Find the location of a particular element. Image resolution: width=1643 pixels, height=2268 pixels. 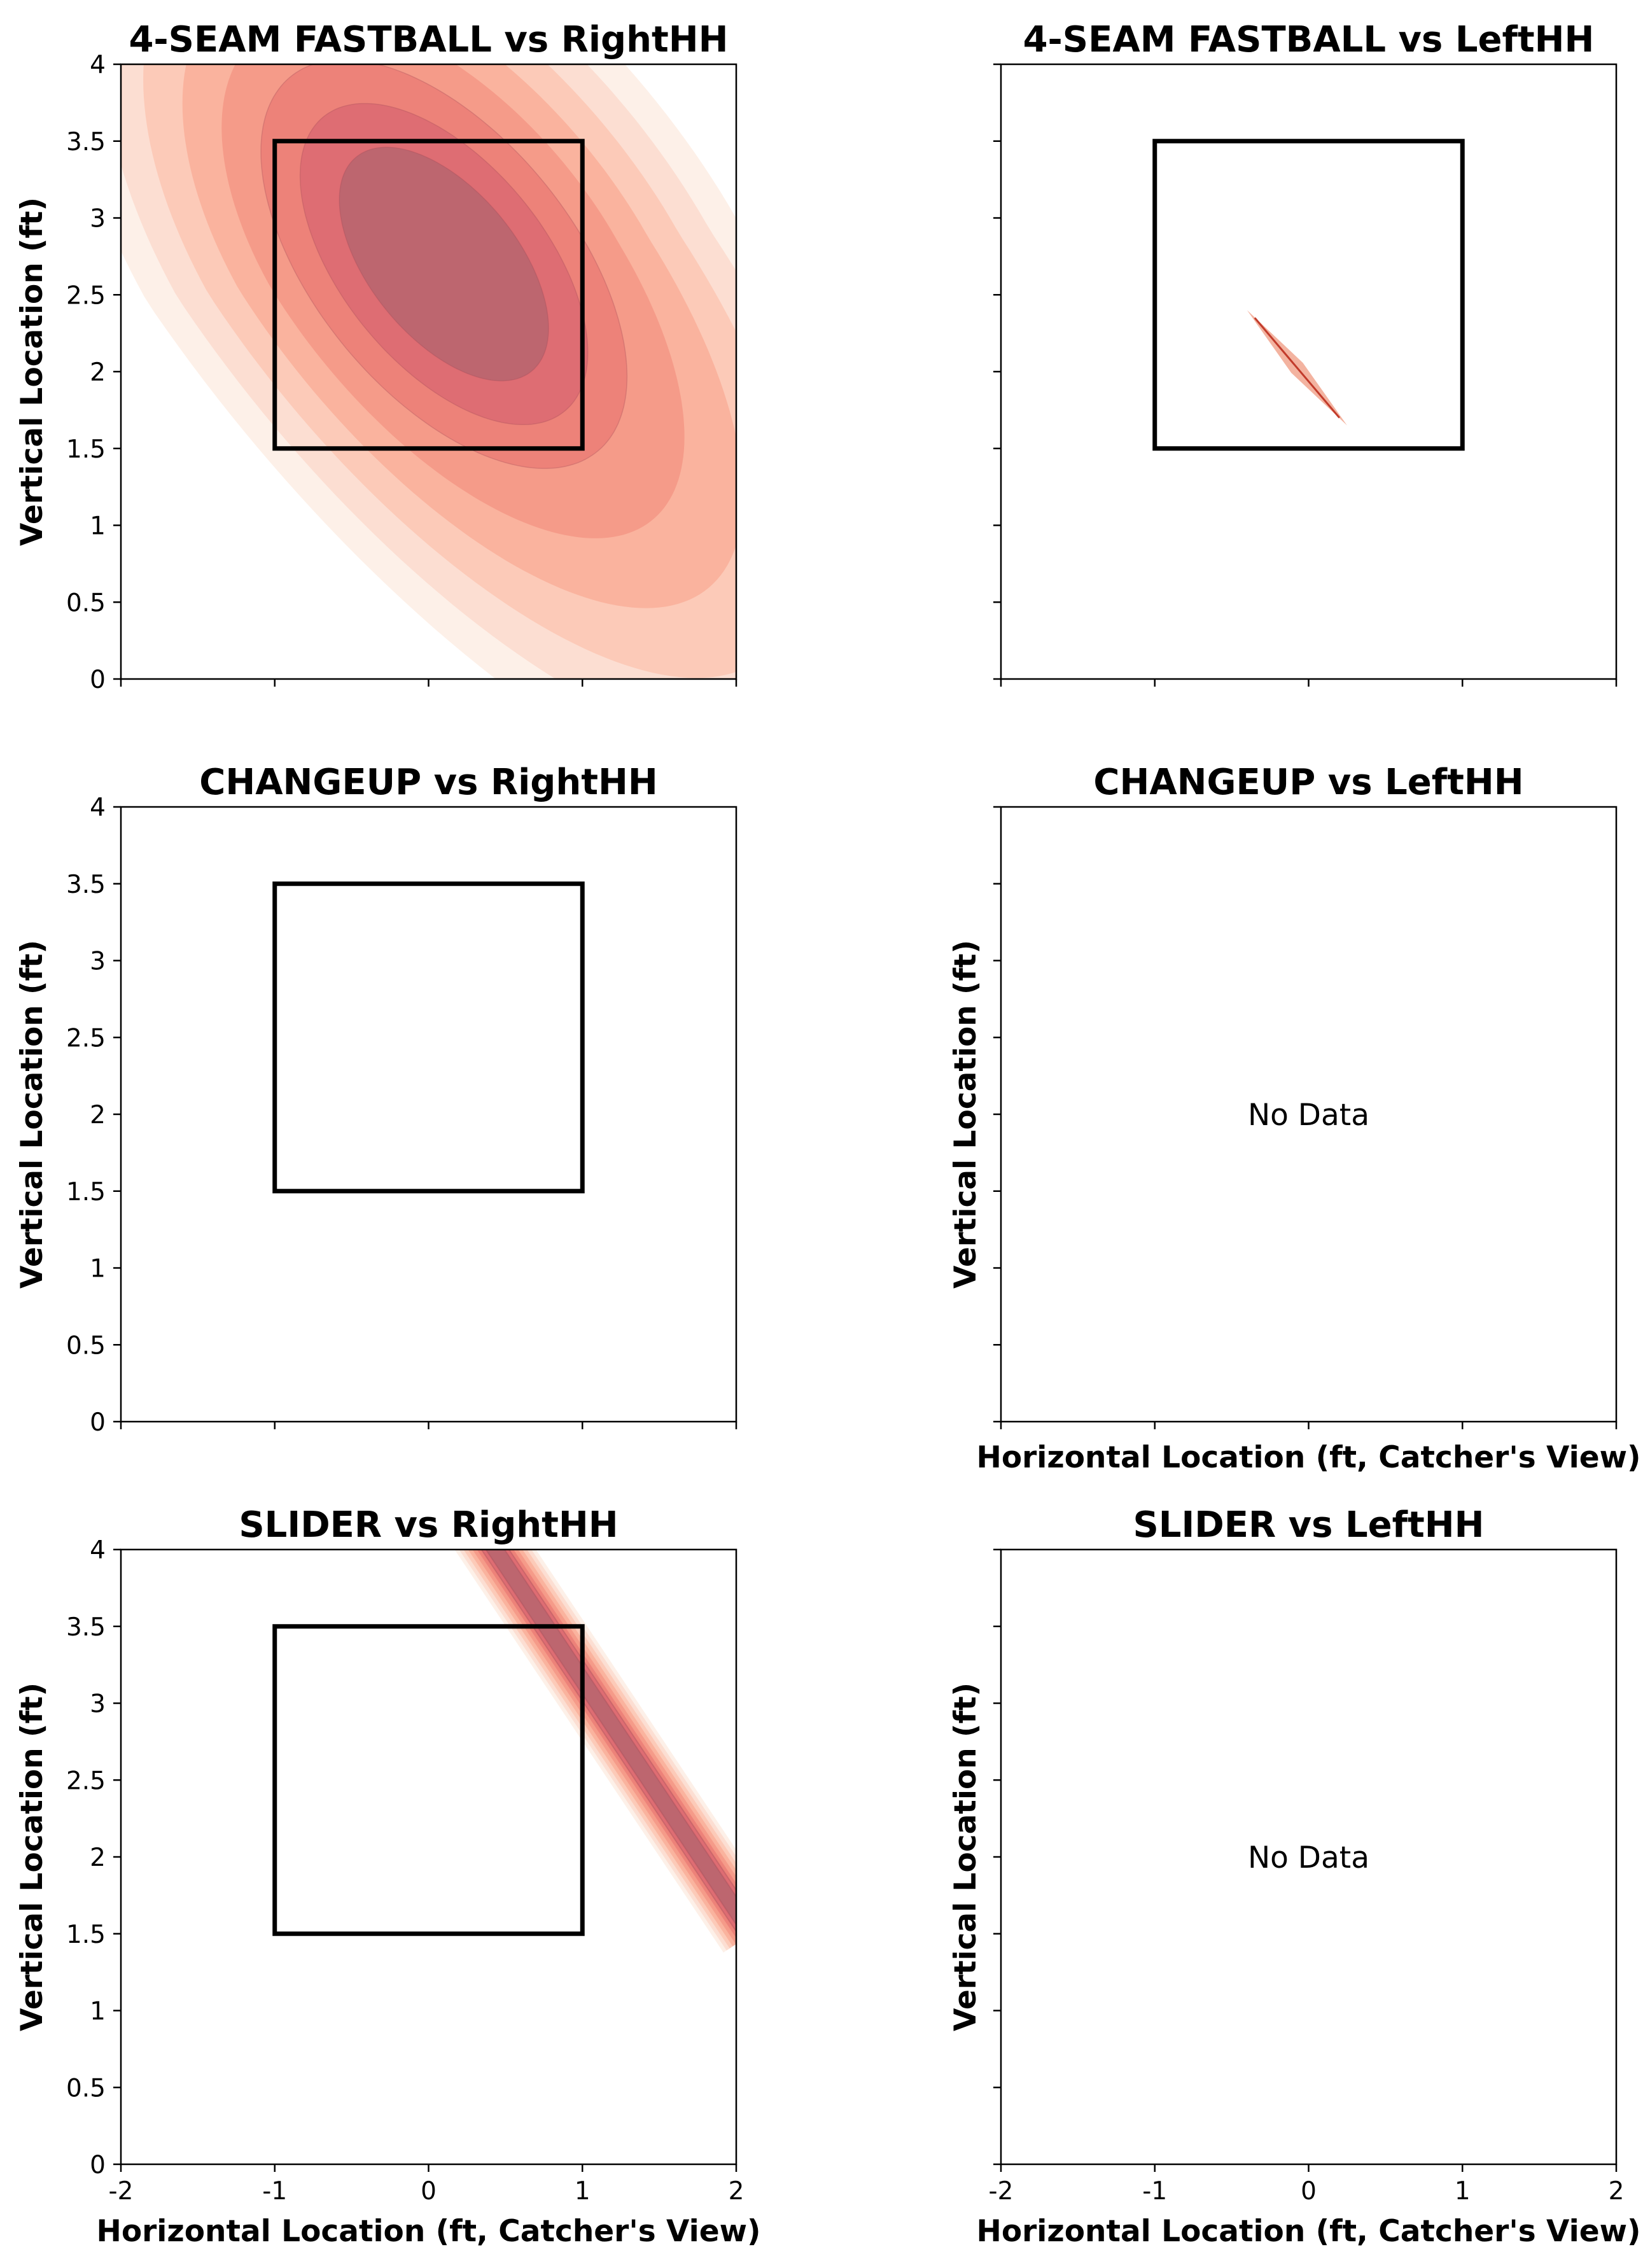

panel-title: 4-SEAM FASTBALL vs LeftHH is located at coordinates (1309, 39).